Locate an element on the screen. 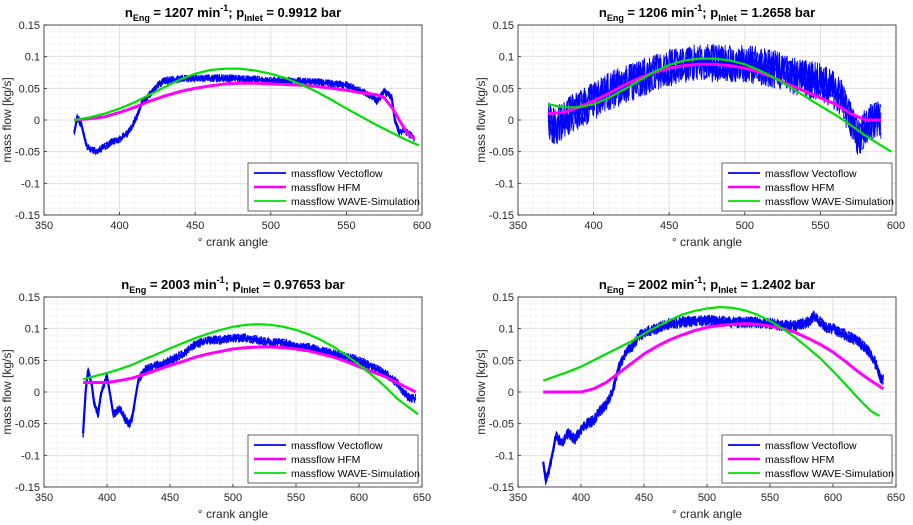 Image resolution: width=913 pixels, height=525 pixels. chart-title-part: = 2002 min is located at coordinates (659, 284).